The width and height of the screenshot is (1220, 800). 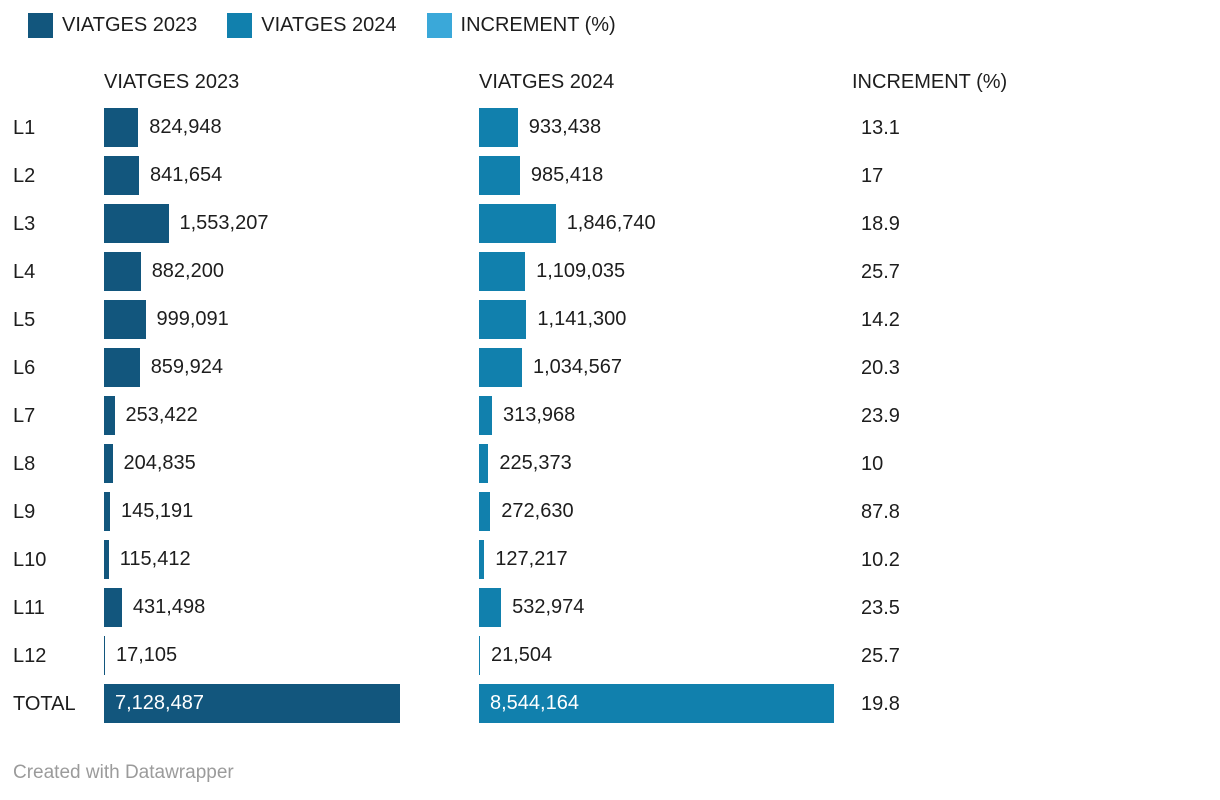 What do you see at coordinates (880, 607) in the screenshot?
I see `increment-value: 23.5` at bounding box center [880, 607].